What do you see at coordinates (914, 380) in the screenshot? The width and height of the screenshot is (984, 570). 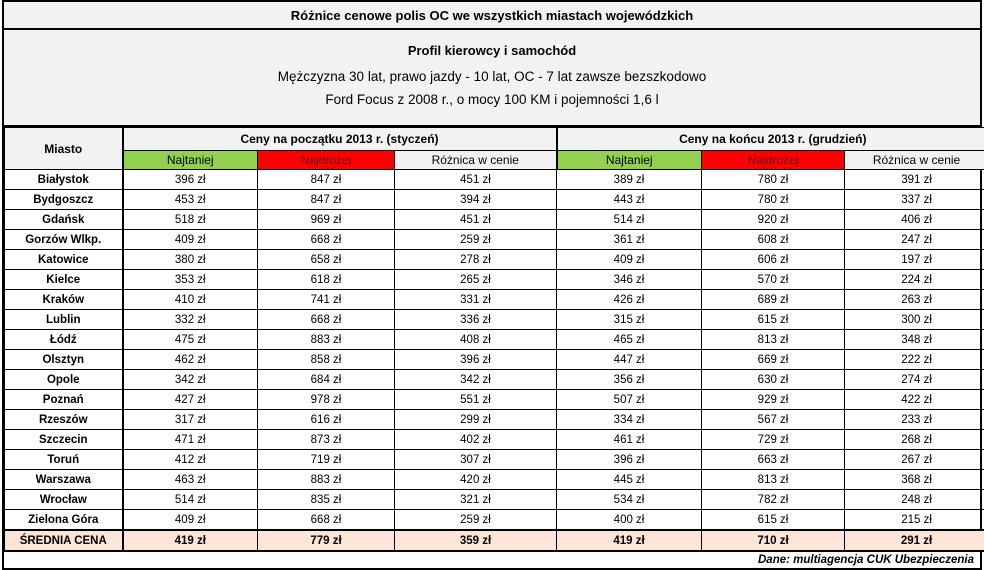 I see `price-cell: 274 zł` at bounding box center [914, 380].